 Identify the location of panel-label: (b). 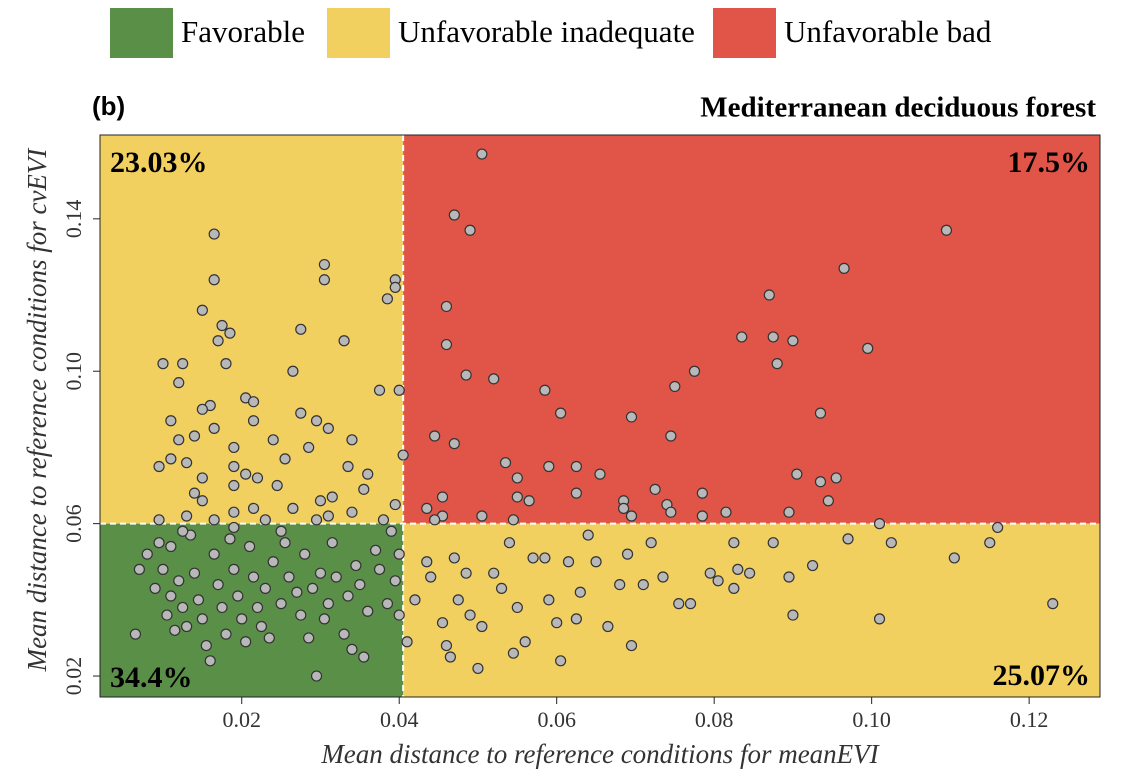
(108, 106).